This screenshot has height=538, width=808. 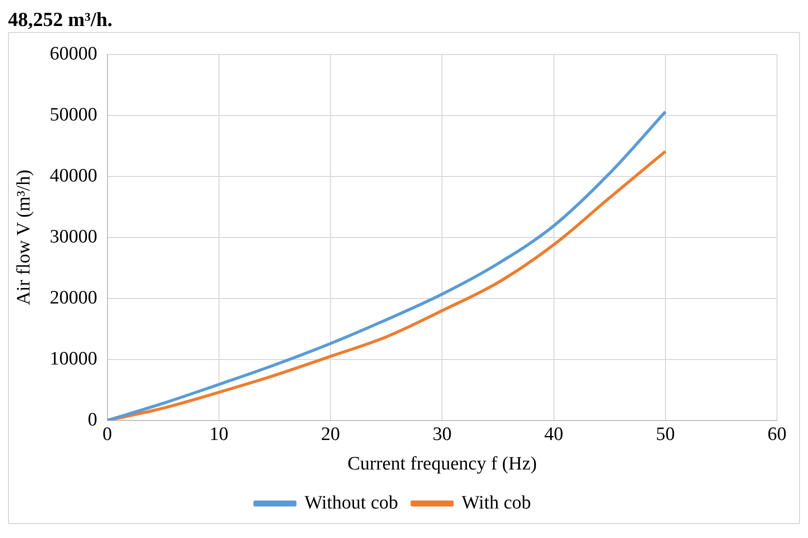 I want to click on legend-label: With cob, so click(x=497, y=503).